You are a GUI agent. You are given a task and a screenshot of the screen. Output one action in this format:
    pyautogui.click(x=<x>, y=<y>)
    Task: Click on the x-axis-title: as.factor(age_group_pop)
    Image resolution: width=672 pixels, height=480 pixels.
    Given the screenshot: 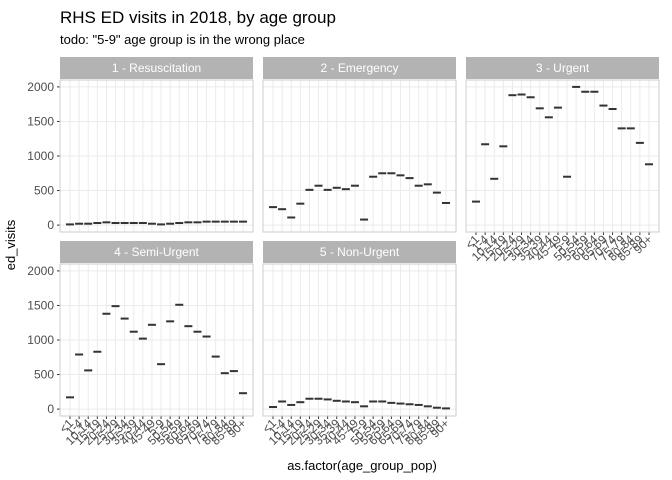 What is the action you would take?
    pyautogui.click(x=362, y=465)
    